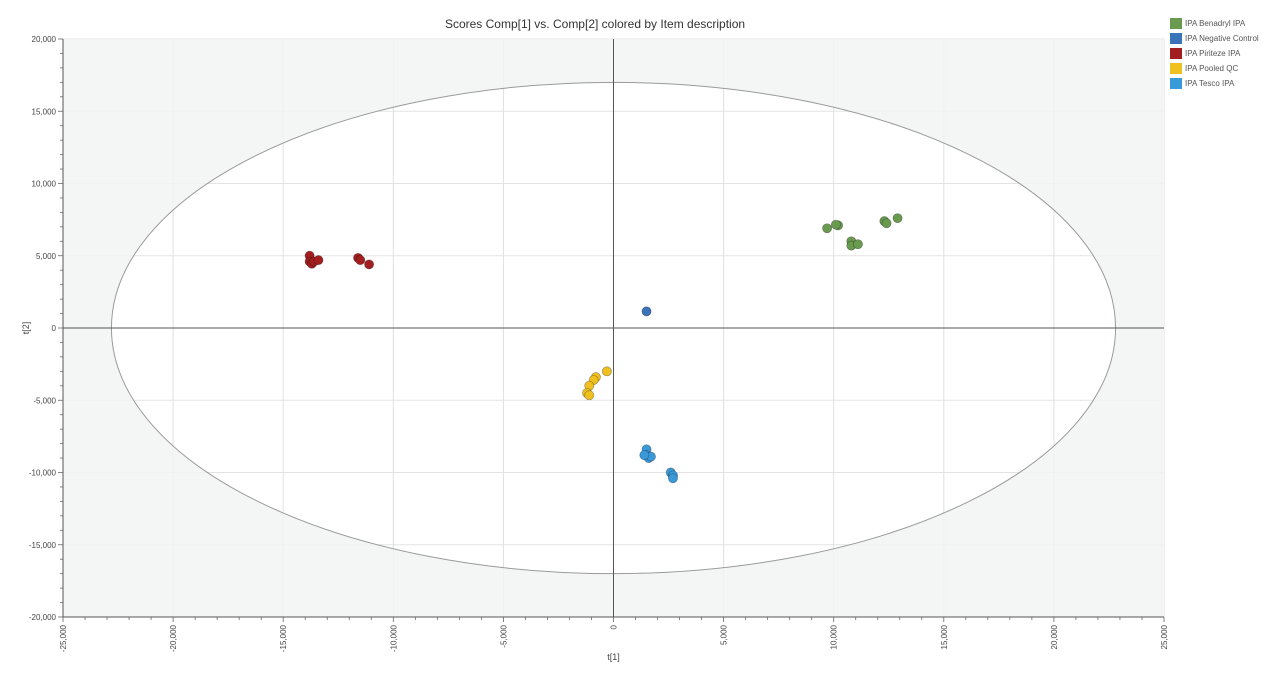 This screenshot has width=1280, height=679. Describe the element at coordinates (503, 635) in the screenshot. I see `x-tick-label: -5,000` at that location.